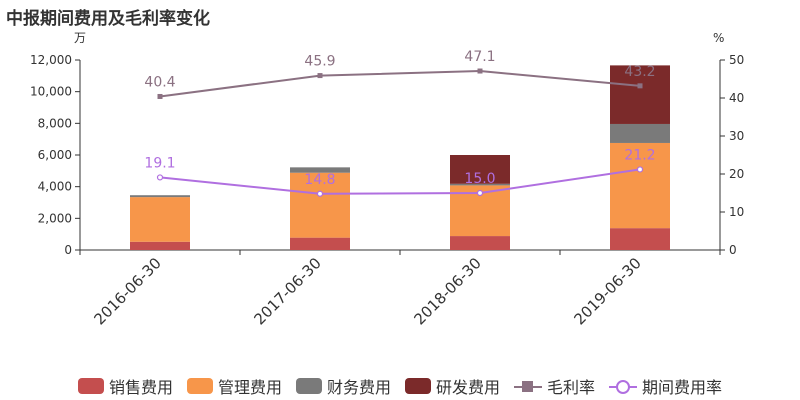 The height and width of the screenshot is (400, 800). Describe the element at coordinates (55, 155) in the screenshot. I see `left-axis-tick-label: 6,000` at that location.